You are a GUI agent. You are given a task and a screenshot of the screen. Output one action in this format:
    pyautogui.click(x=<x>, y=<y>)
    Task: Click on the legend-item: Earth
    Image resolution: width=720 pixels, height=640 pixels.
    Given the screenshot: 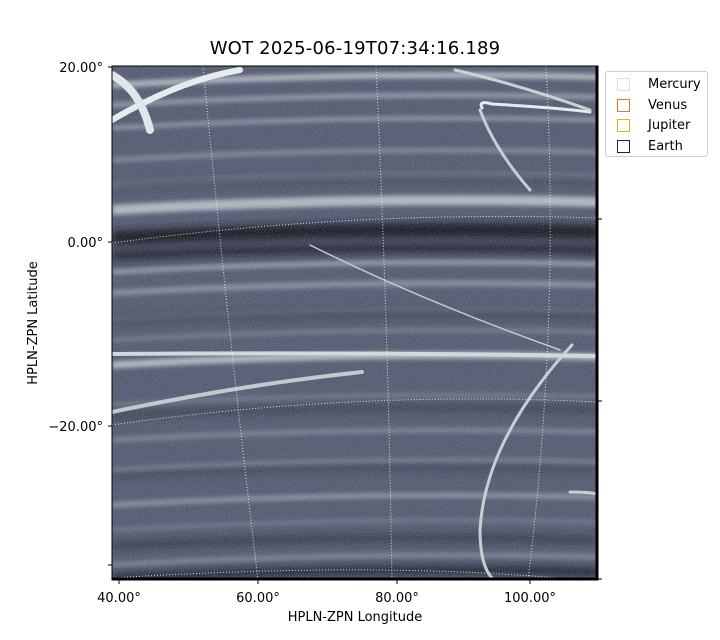 What is the action you would take?
    pyautogui.click(x=662, y=147)
    